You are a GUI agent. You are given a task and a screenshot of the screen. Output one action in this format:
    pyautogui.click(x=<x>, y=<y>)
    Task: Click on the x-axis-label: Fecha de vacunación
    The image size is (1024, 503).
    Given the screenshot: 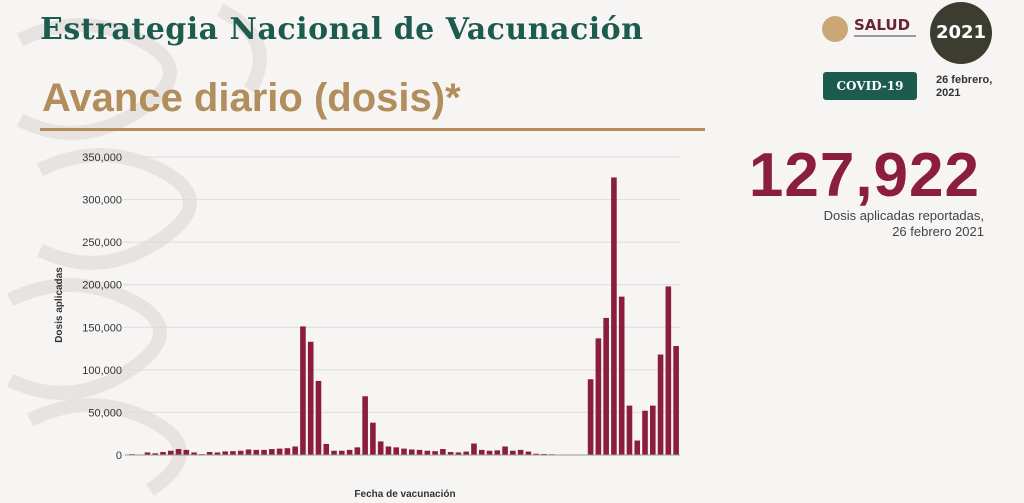 What is the action you would take?
    pyautogui.click(x=404, y=494)
    